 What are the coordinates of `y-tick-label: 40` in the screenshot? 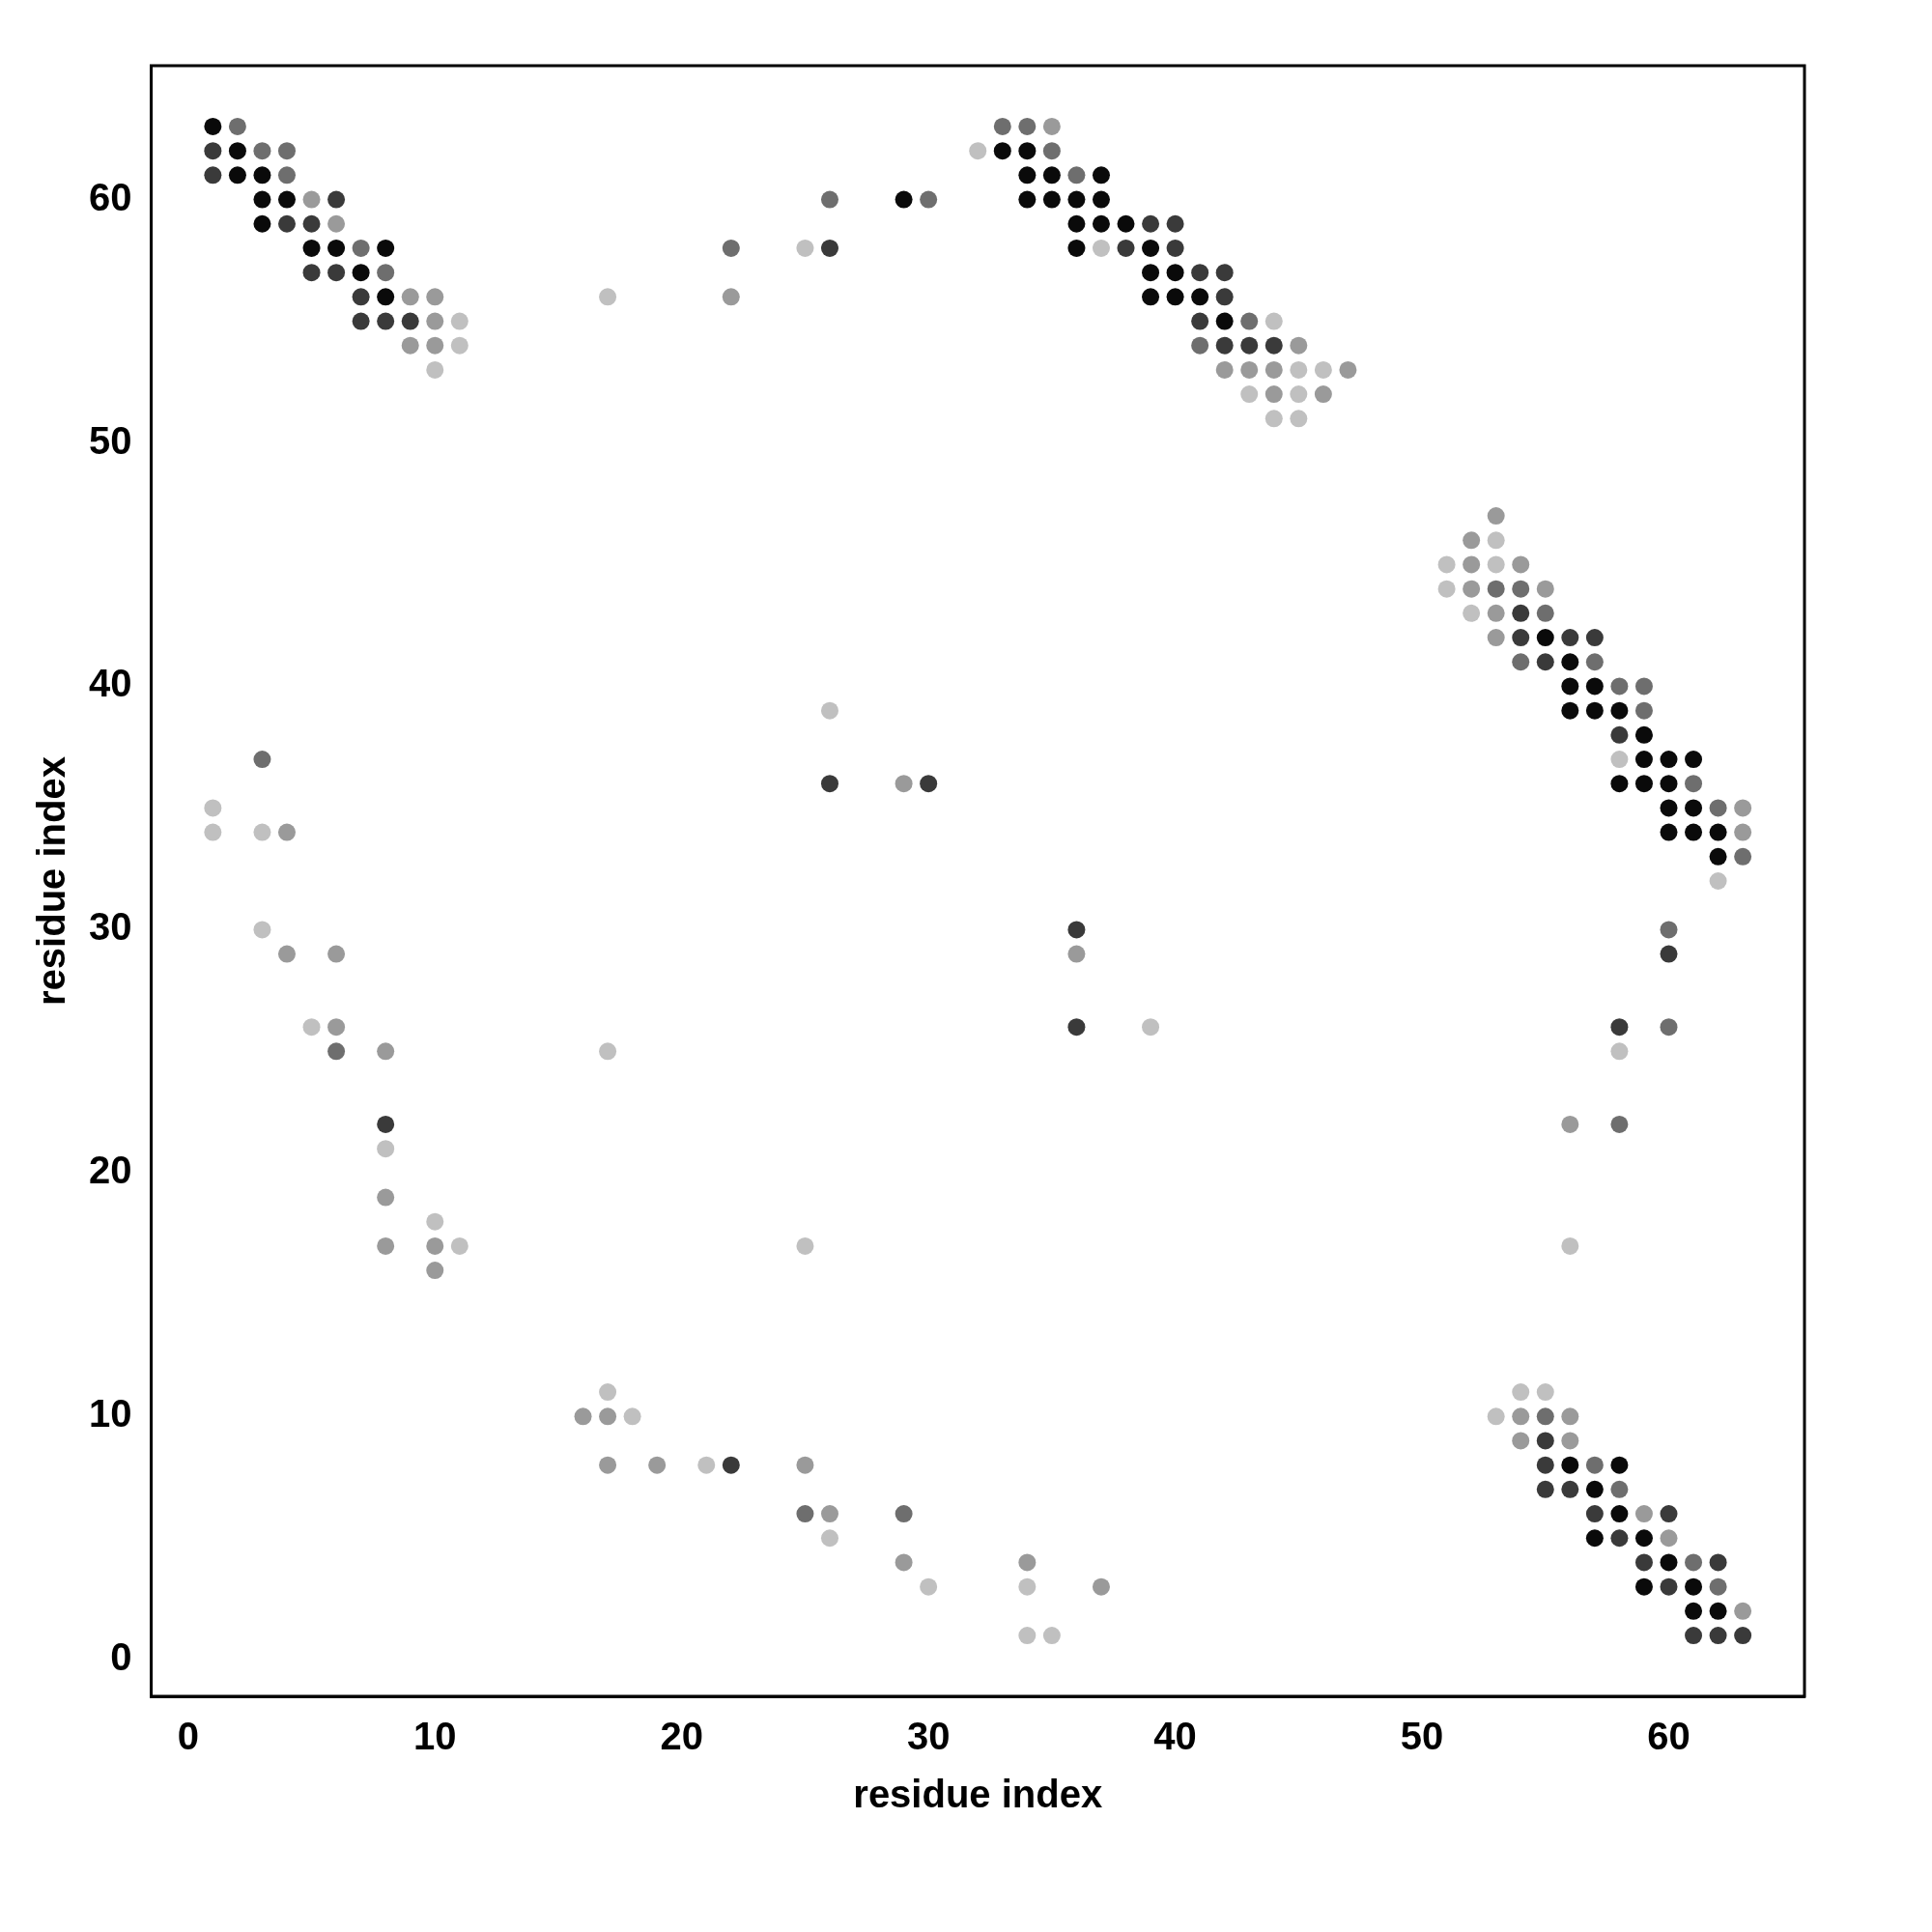 It's located at (110, 683).